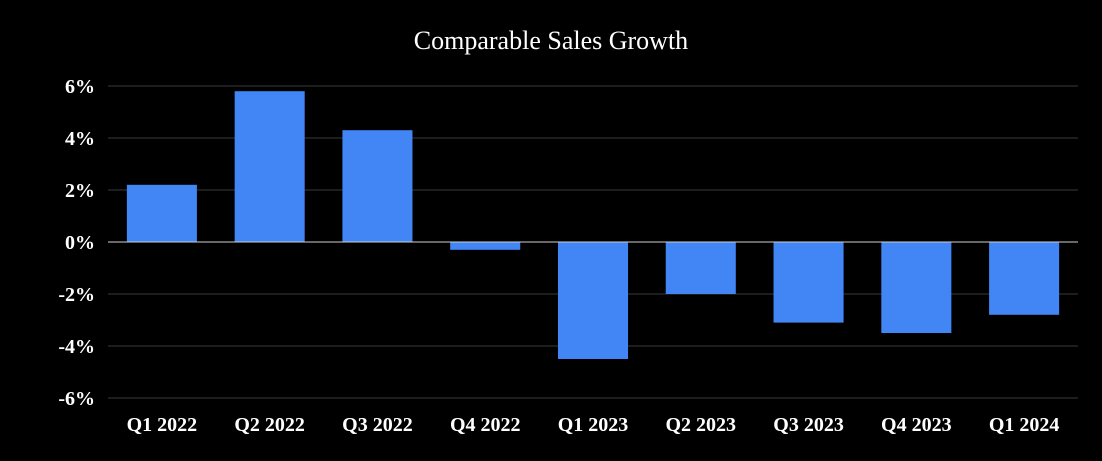 This screenshot has width=1102, height=461. Describe the element at coordinates (916, 425) in the screenshot. I see `x-tick-label: Q4 2023` at that location.